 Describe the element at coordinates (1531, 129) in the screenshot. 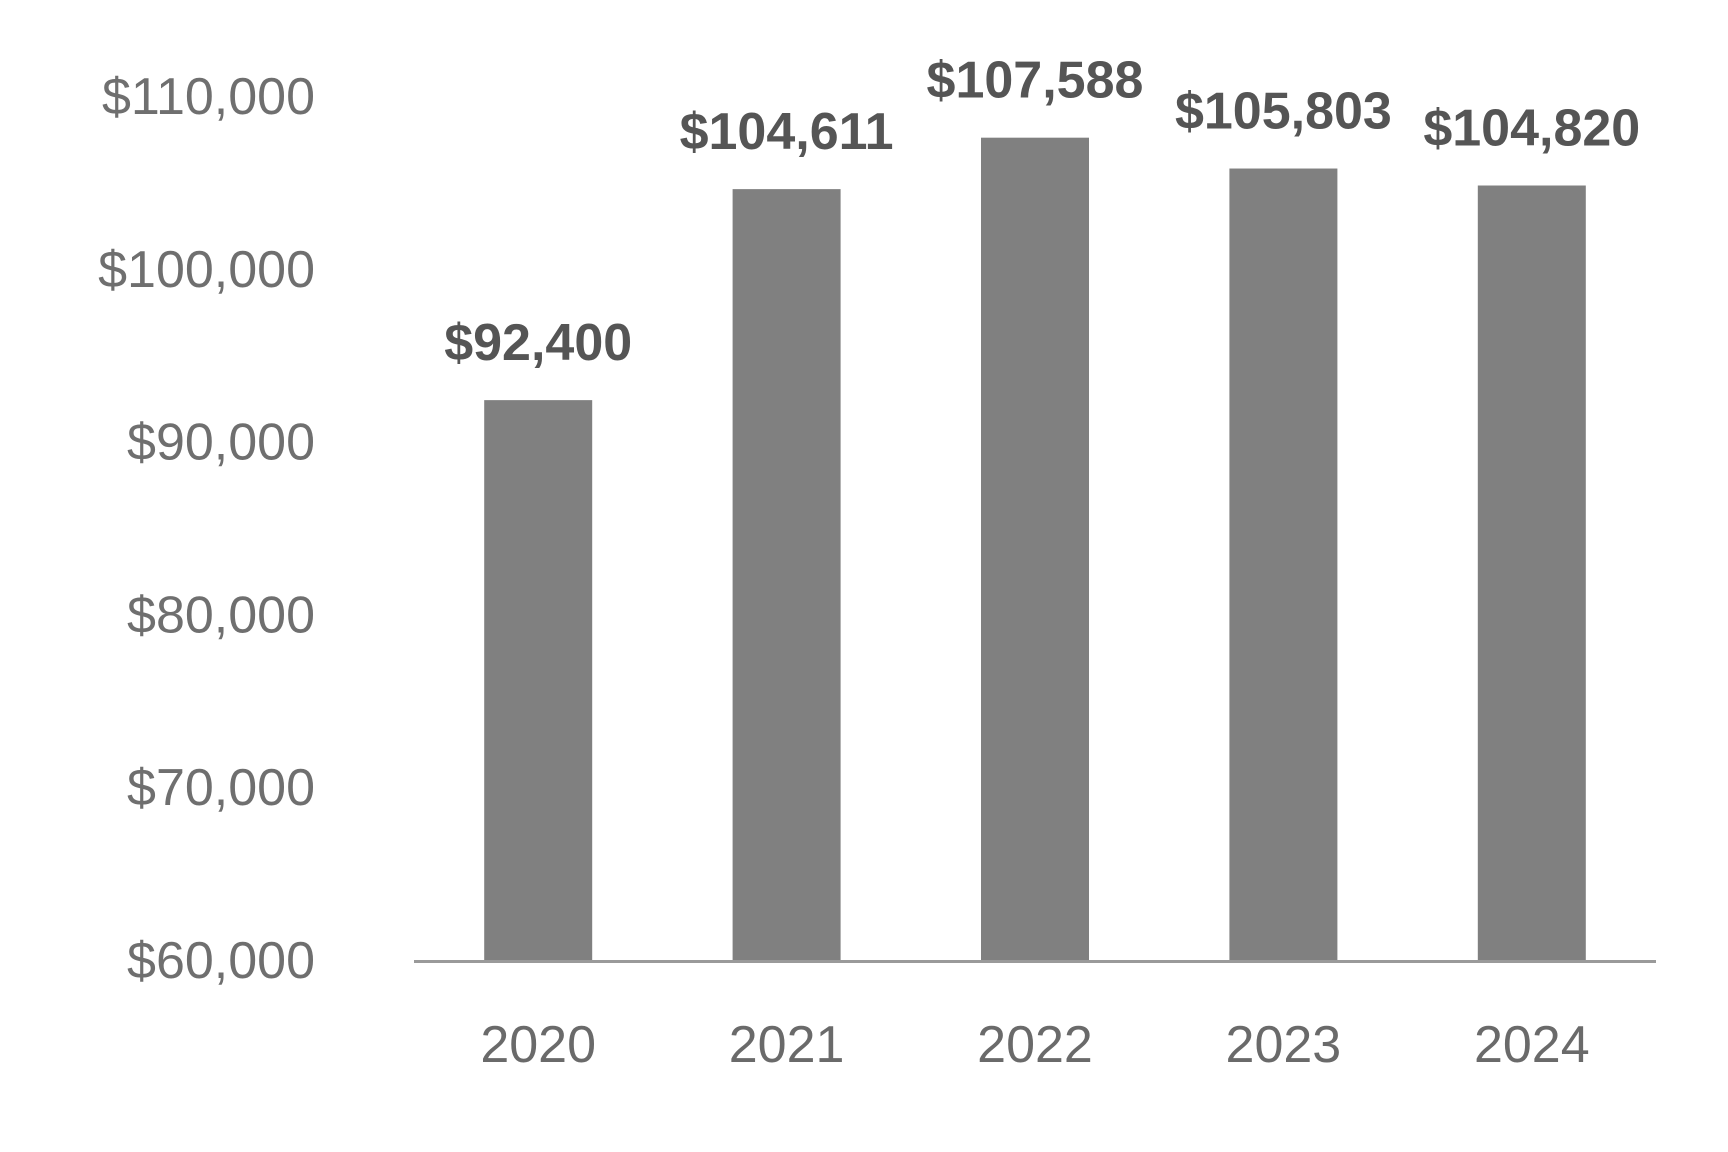

I see `data-label-2024: $104,820` at that location.